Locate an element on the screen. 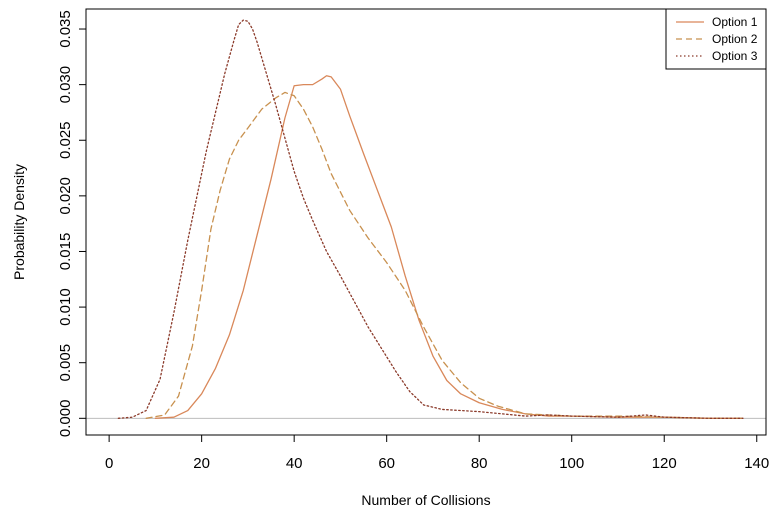 Image resolution: width=773 pixels, height=514 pixels. y-tick-label: 0.015 is located at coordinates (65, 252).